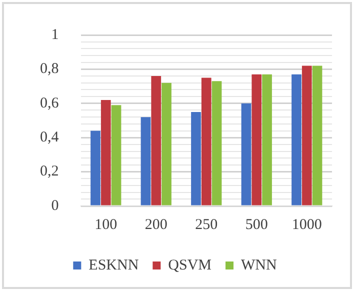 Image resolution: width=354 pixels, height=291 pixels. I want to click on y-tick-label: 1, so click(55, 34).